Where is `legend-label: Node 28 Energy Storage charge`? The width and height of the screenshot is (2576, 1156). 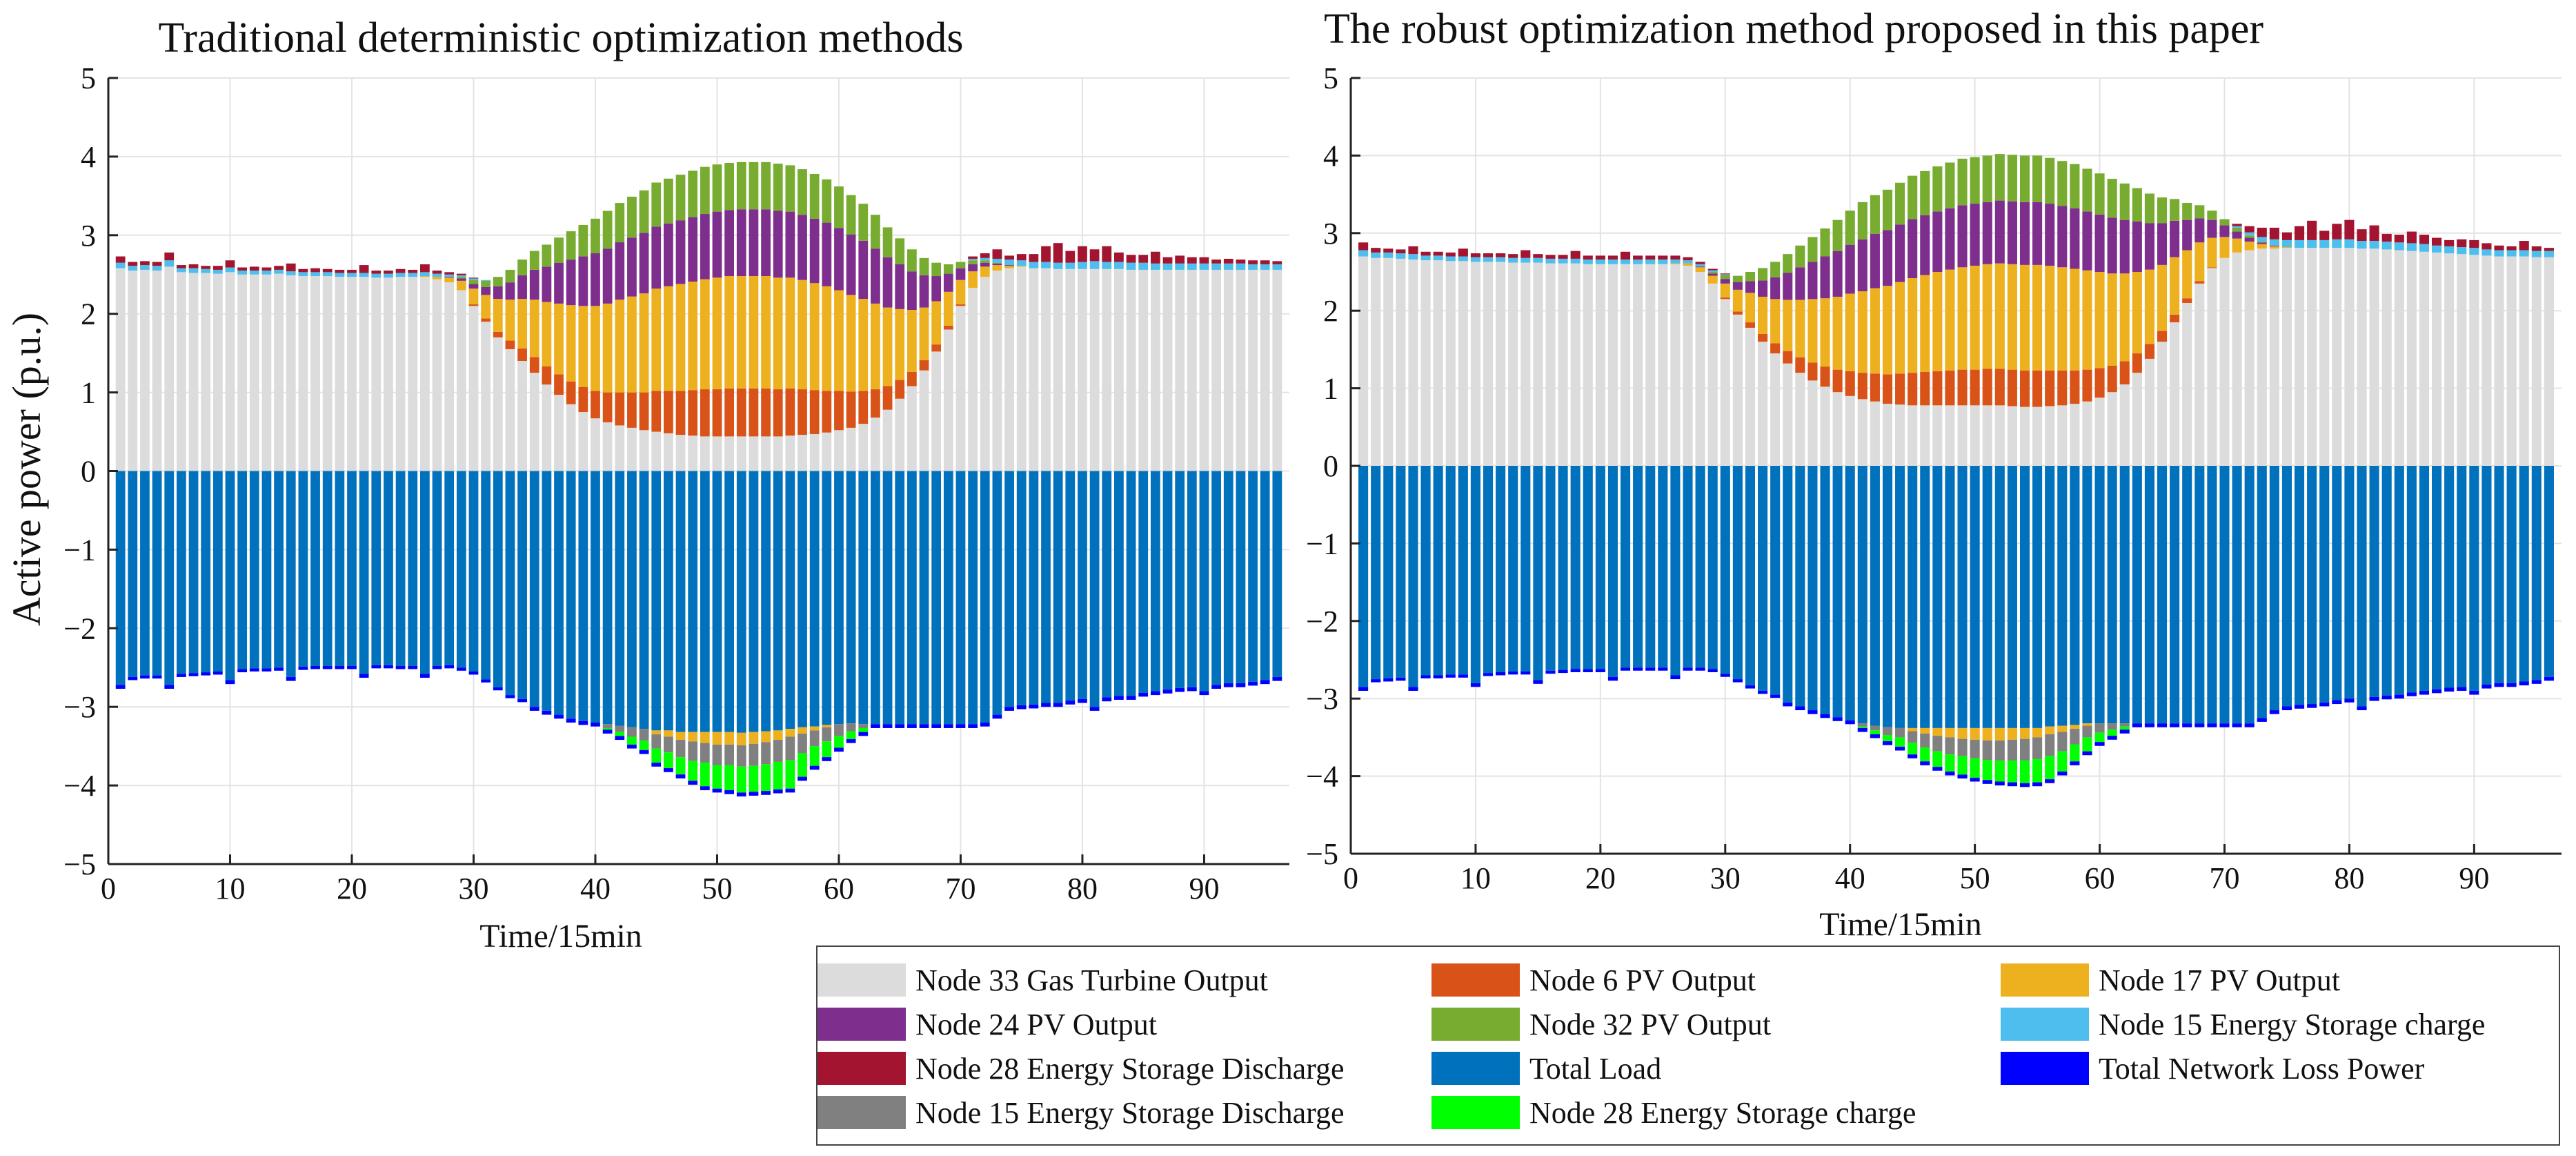 legend-label: Node 28 Energy Storage charge is located at coordinates (1722, 1112).